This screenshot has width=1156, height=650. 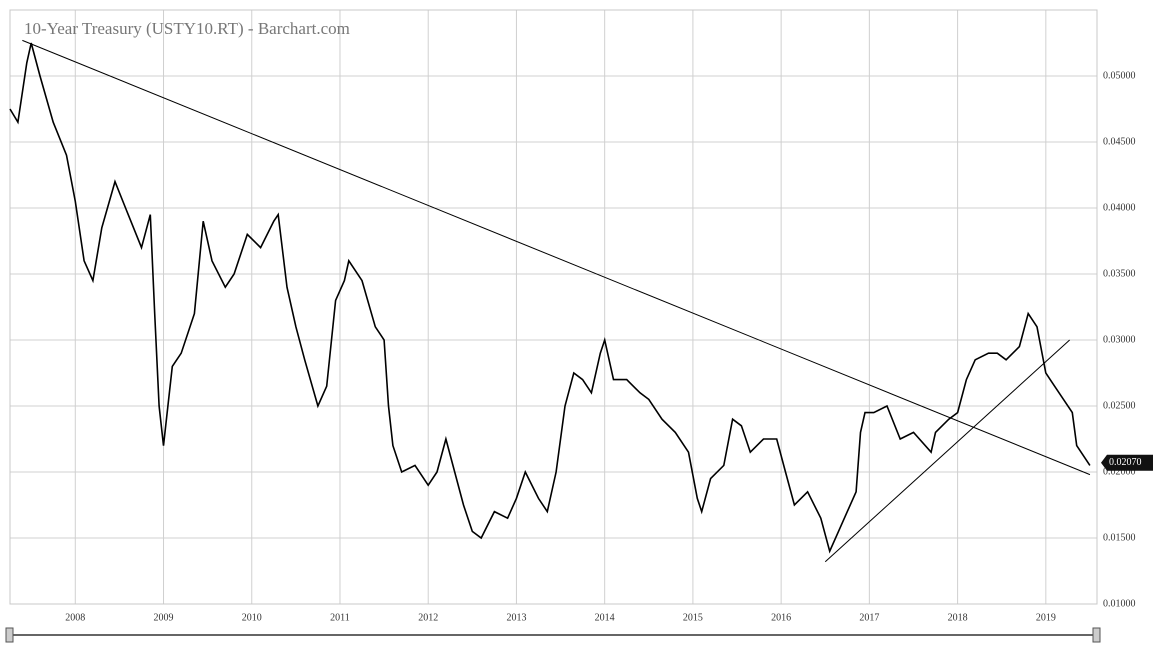 What do you see at coordinates (781, 617) in the screenshot?
I see `x-tick-label: 2016` at bounding box center [781, 617].